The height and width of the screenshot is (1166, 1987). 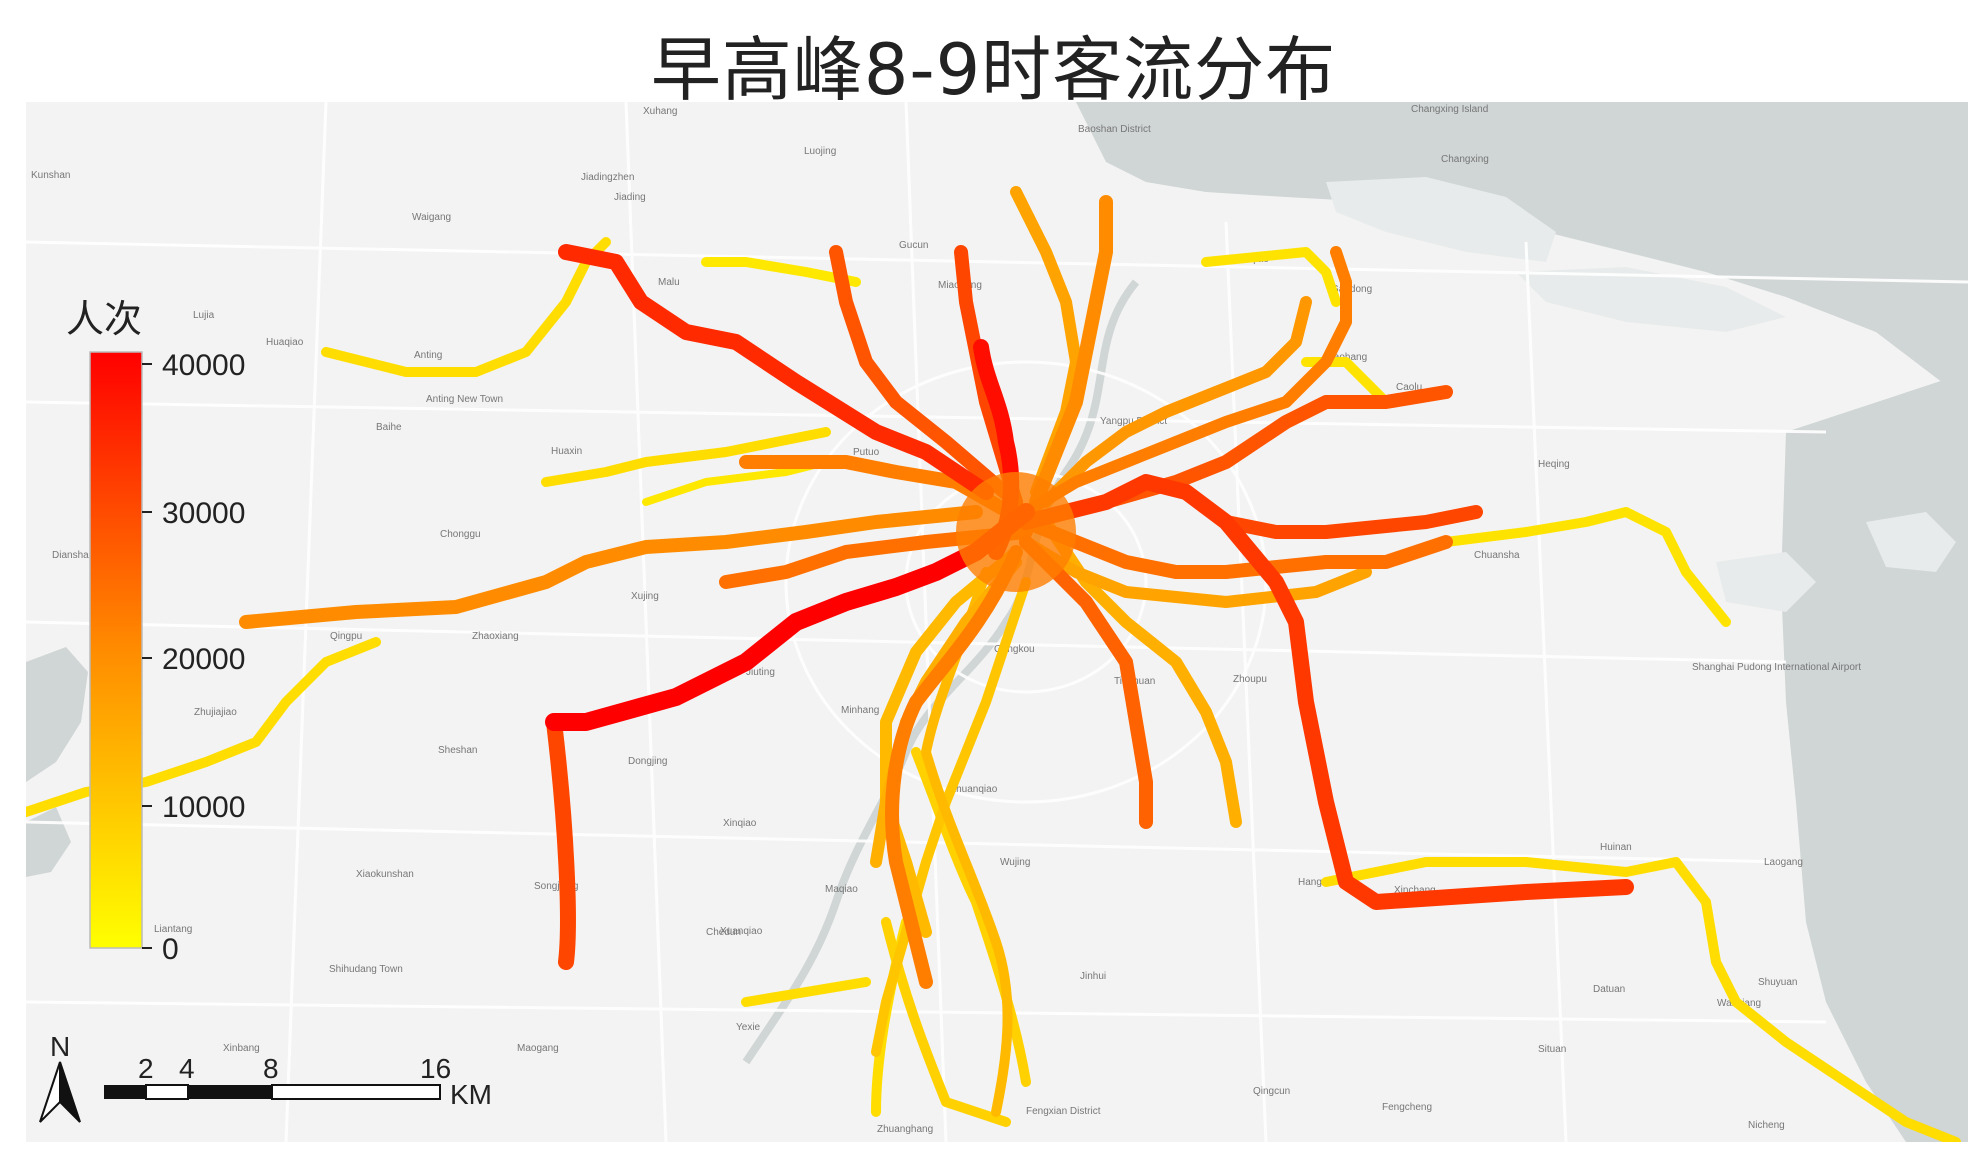 What do you see at coordinates (471, 1094) in the screenshot?
I see `scale-unit: KM` at bounding box center [471, 1094].